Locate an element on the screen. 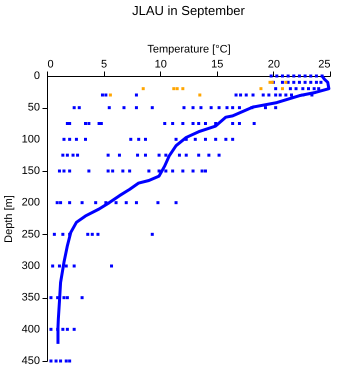 The width and height of the screenshot is (341, 384). chart-title: JLAU in September is located at coordinates (189, 10).